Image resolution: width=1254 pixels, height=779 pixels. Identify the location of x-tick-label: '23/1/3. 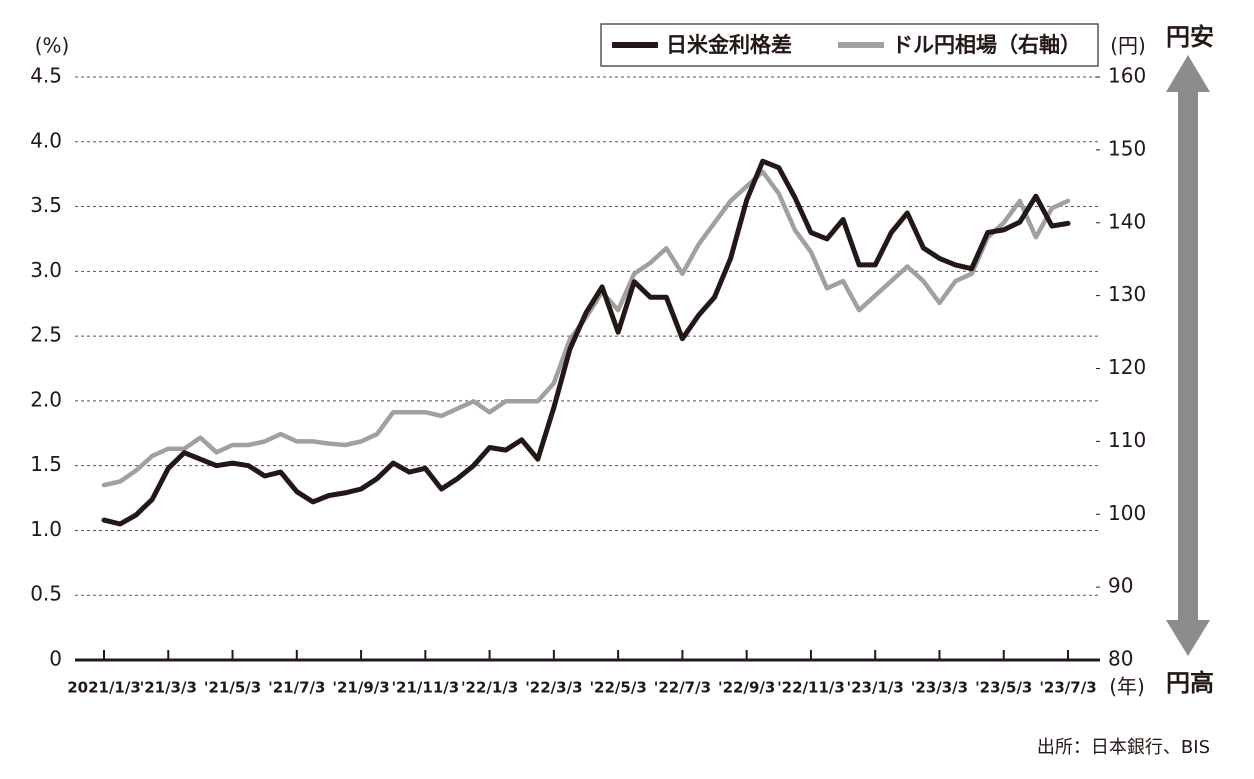
(875, 688).